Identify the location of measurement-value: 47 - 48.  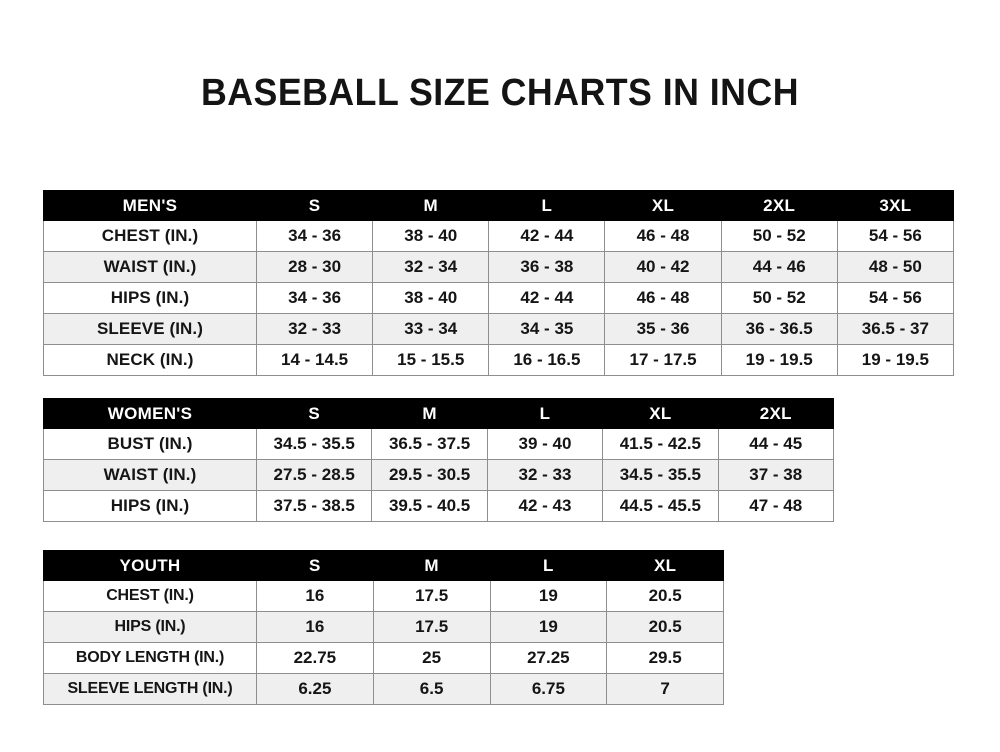
(775, 506).